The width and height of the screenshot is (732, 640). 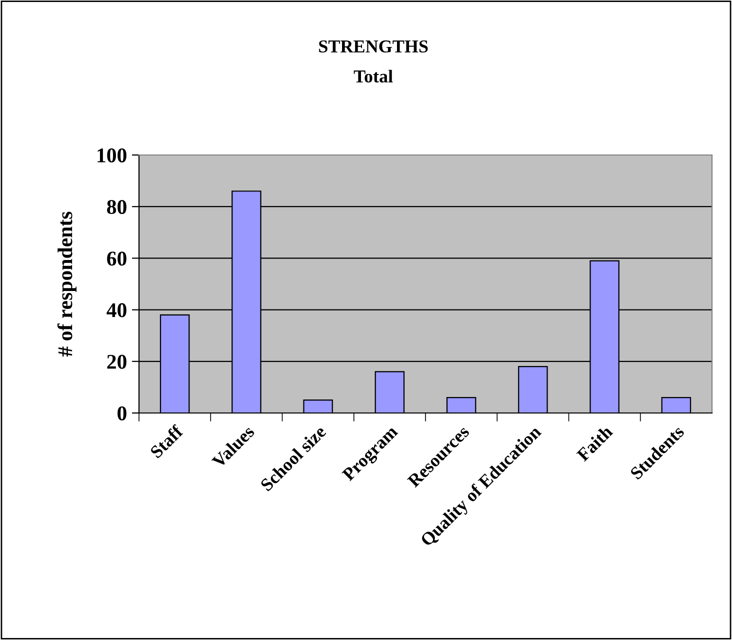 What do you see at coordinates (116, 259) in the screenshot?
I see `y-tick-label: 60` at bounding box center [116, 259].